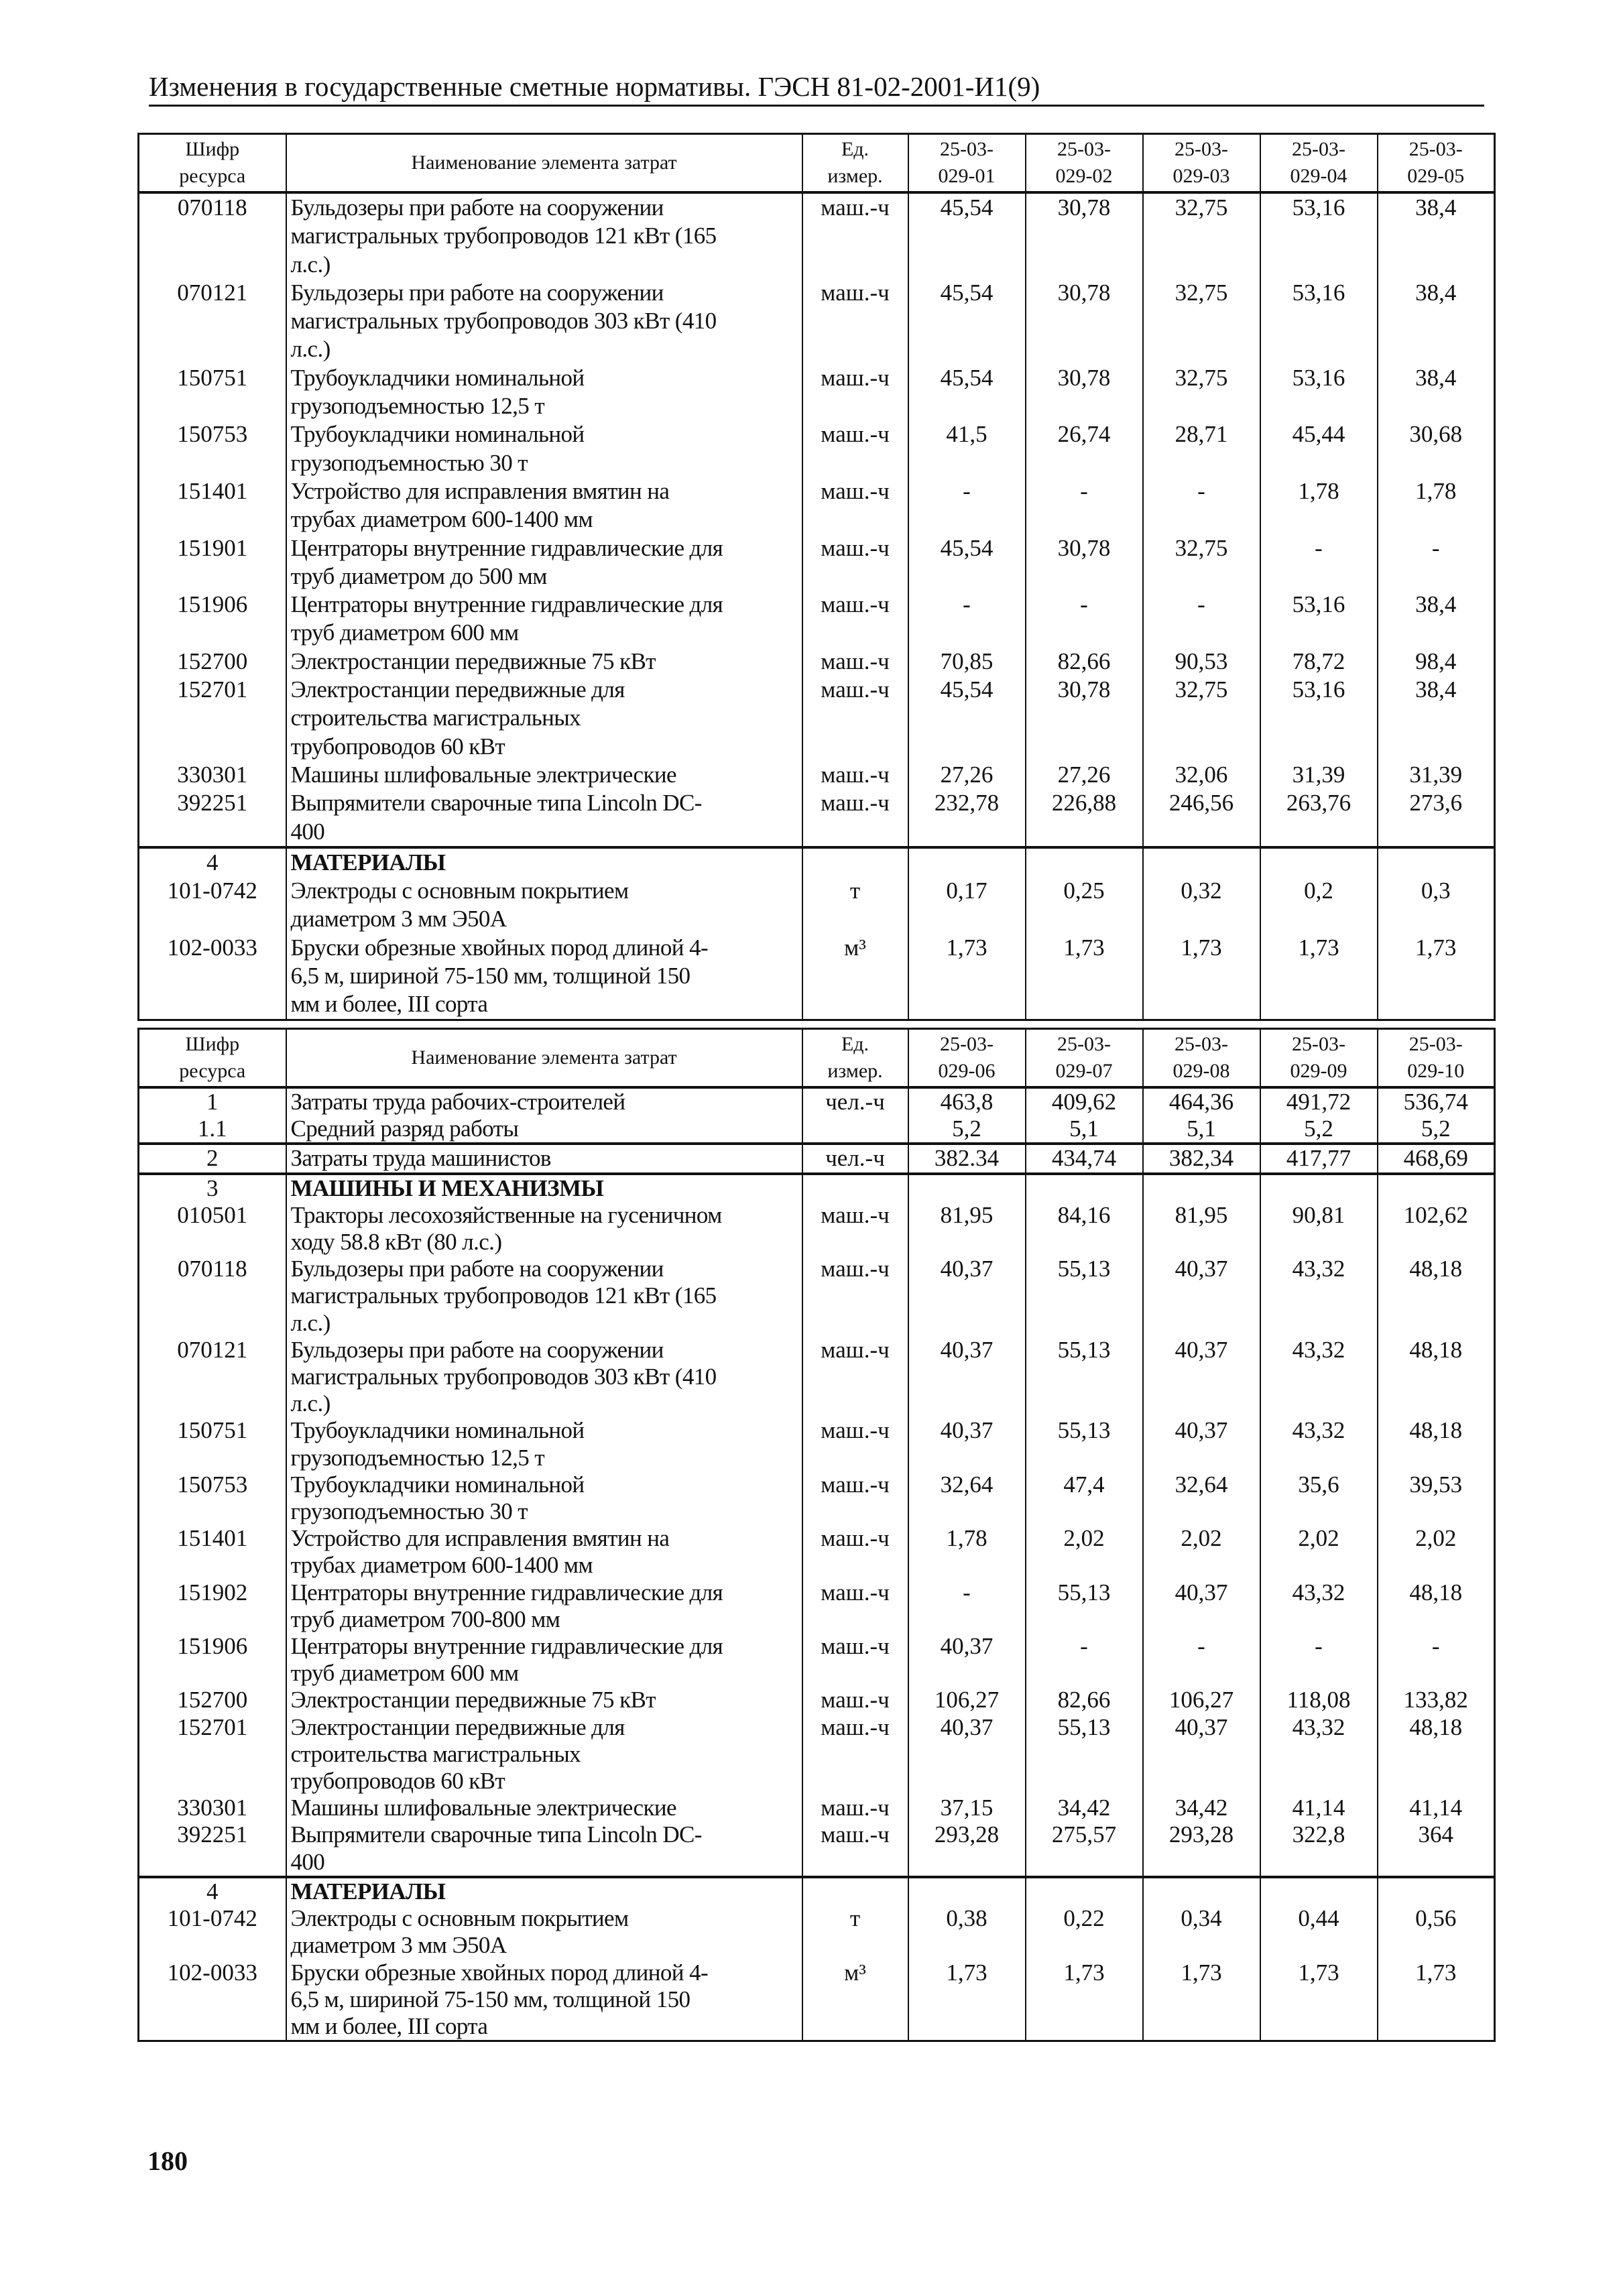  What do you see at coordinates (1318, 1700) in the screenshot?
I see `norm-value: 118,08` at bounding box center [1318, 1700].